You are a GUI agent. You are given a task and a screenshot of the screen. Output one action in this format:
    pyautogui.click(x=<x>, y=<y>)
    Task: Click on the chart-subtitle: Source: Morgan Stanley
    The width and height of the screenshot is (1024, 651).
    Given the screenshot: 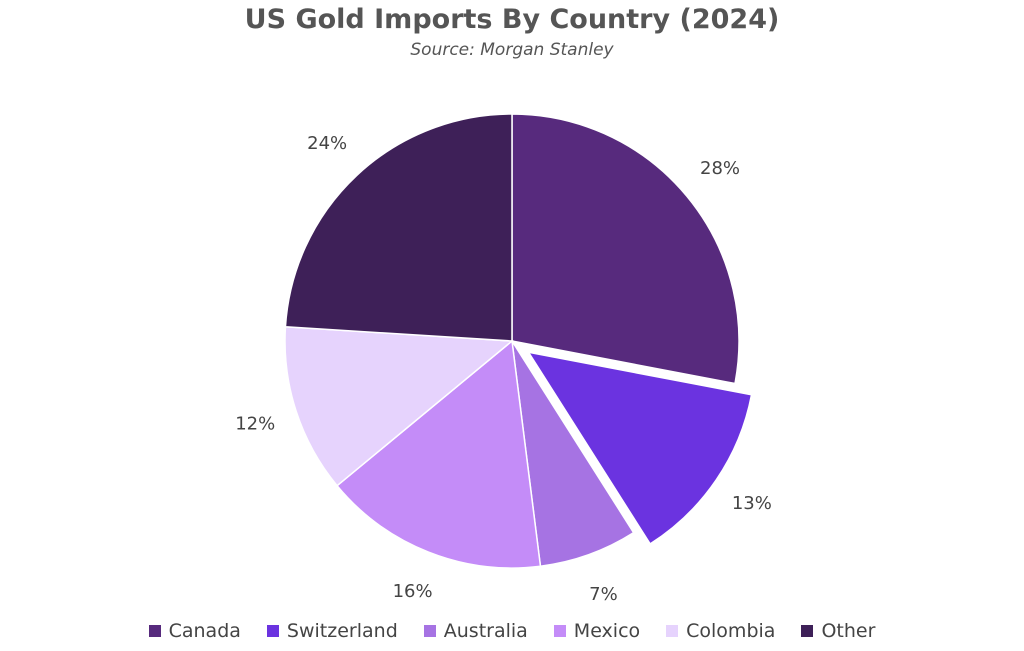 What is the action you would take?
    pyautogui.click(x=512, y=50)
    